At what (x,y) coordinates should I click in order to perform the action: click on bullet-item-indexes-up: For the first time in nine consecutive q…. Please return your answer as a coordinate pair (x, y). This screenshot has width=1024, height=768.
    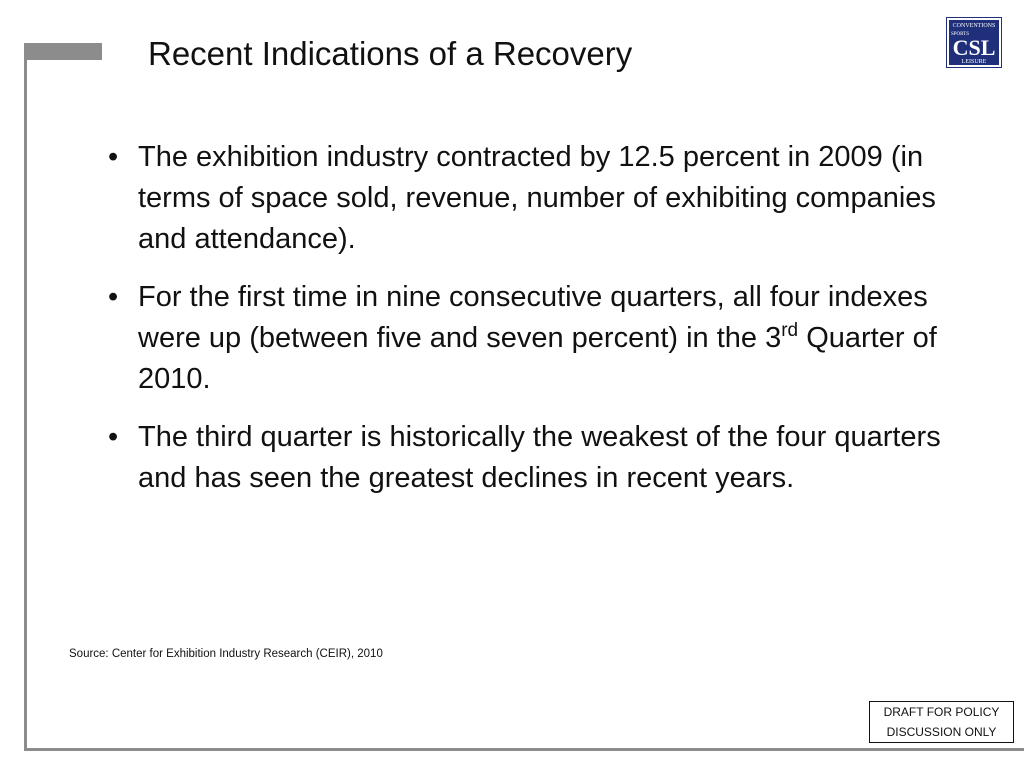
    Looking at the image, I should click on (526, 338).